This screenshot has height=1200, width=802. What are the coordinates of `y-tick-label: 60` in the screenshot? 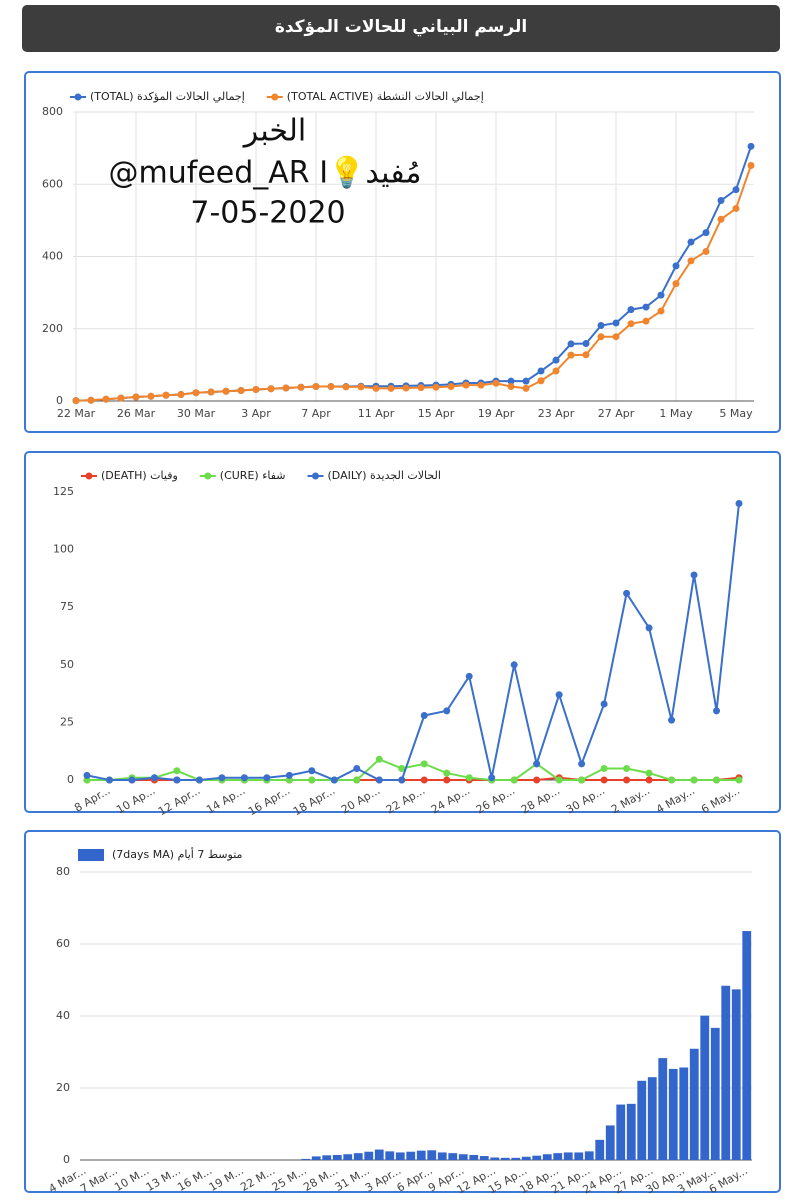 It's located at (63, 943).